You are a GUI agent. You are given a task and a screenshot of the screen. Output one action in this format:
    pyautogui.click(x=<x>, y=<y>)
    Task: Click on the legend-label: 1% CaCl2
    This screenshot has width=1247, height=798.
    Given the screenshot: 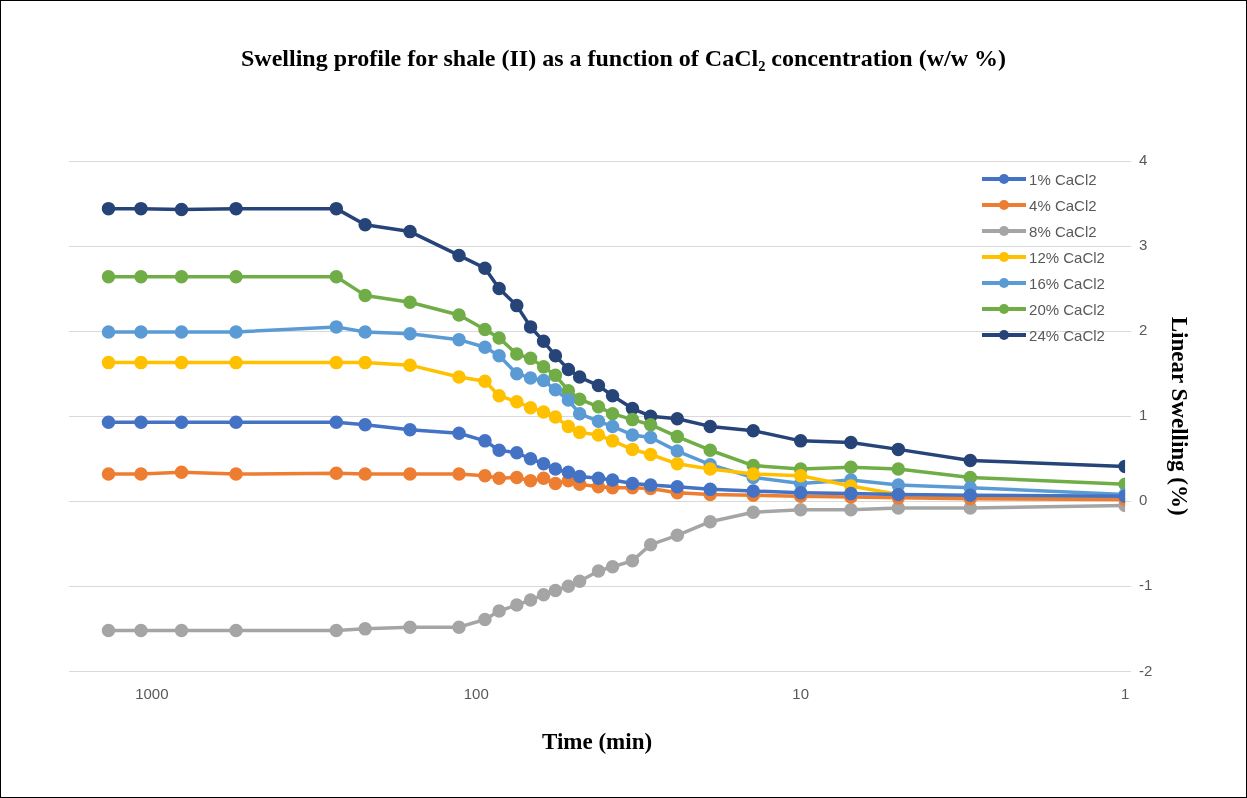 What is the action you would take?
    pyautogui.click(x=1063, y=179)
    